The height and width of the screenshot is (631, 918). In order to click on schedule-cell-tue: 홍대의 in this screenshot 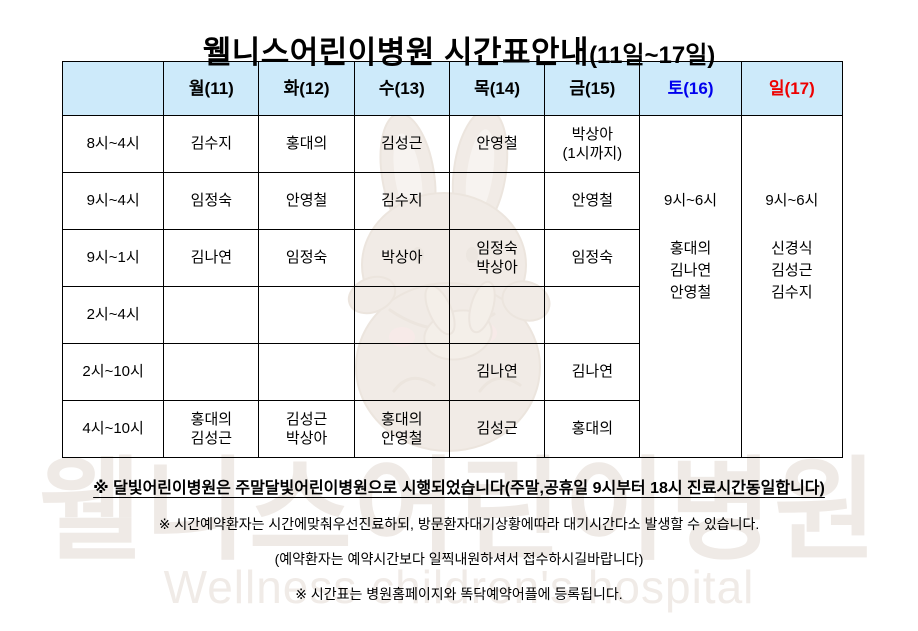, I will do `click(306, 144)`.